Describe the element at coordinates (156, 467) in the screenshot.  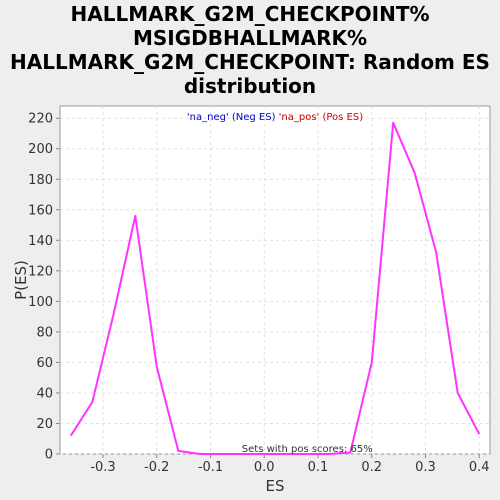
I see `x-tick-label: -0.2` at that location.